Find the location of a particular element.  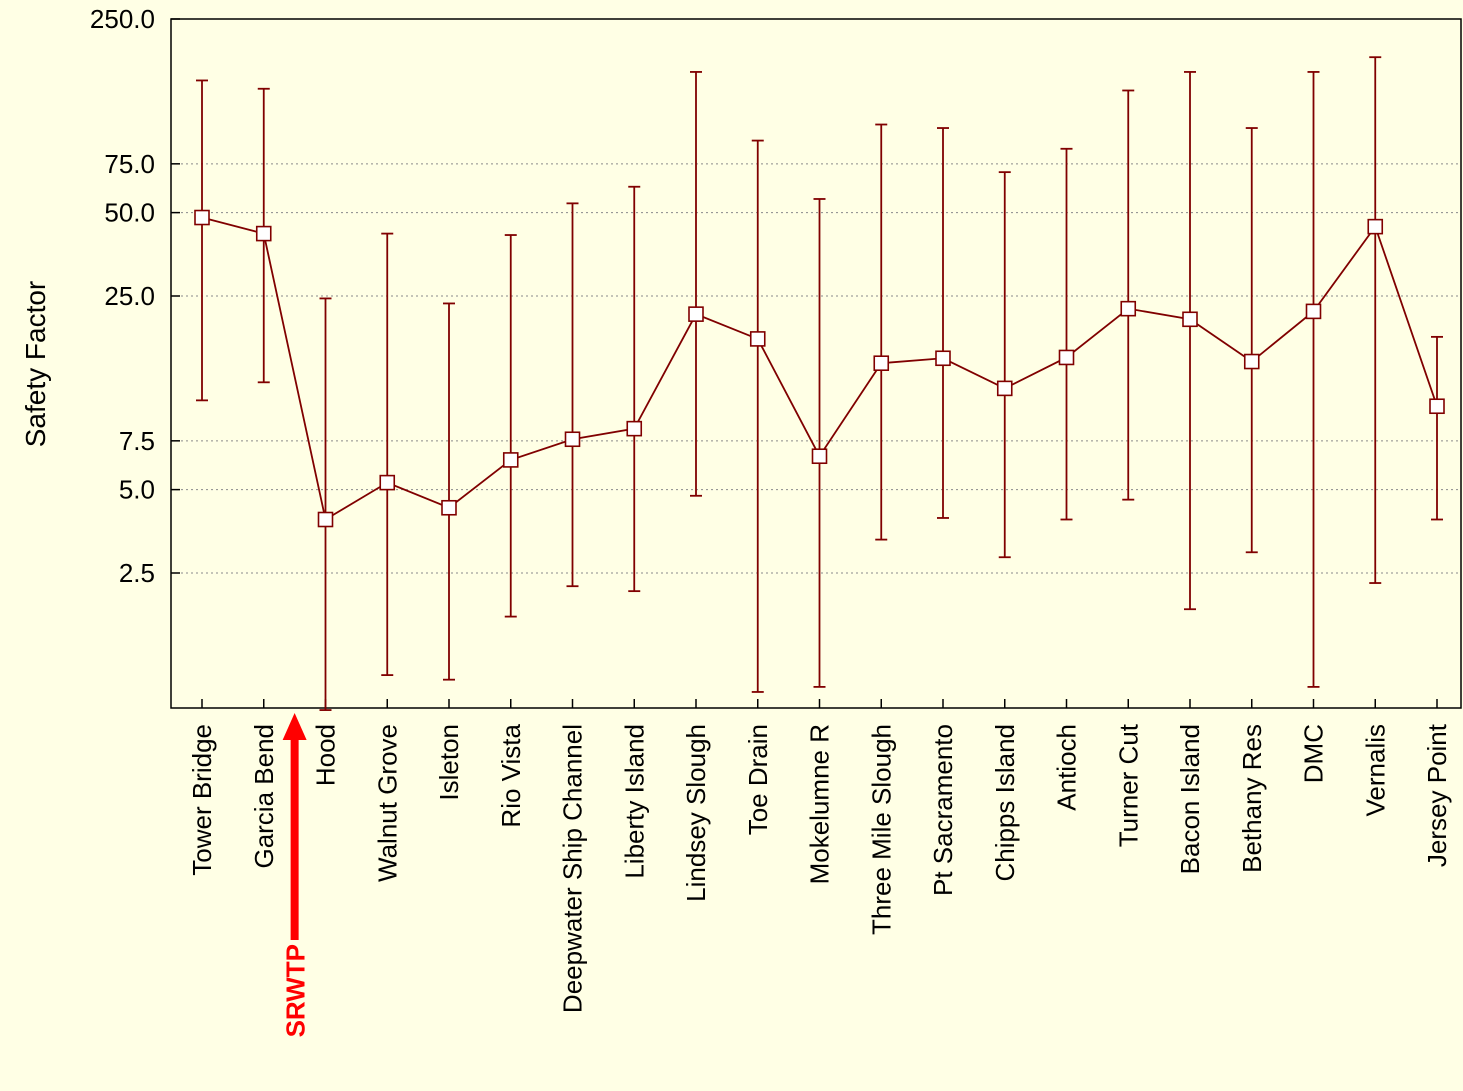

srwtp-annotation: SRWTP is located at coordinates (296, 875).